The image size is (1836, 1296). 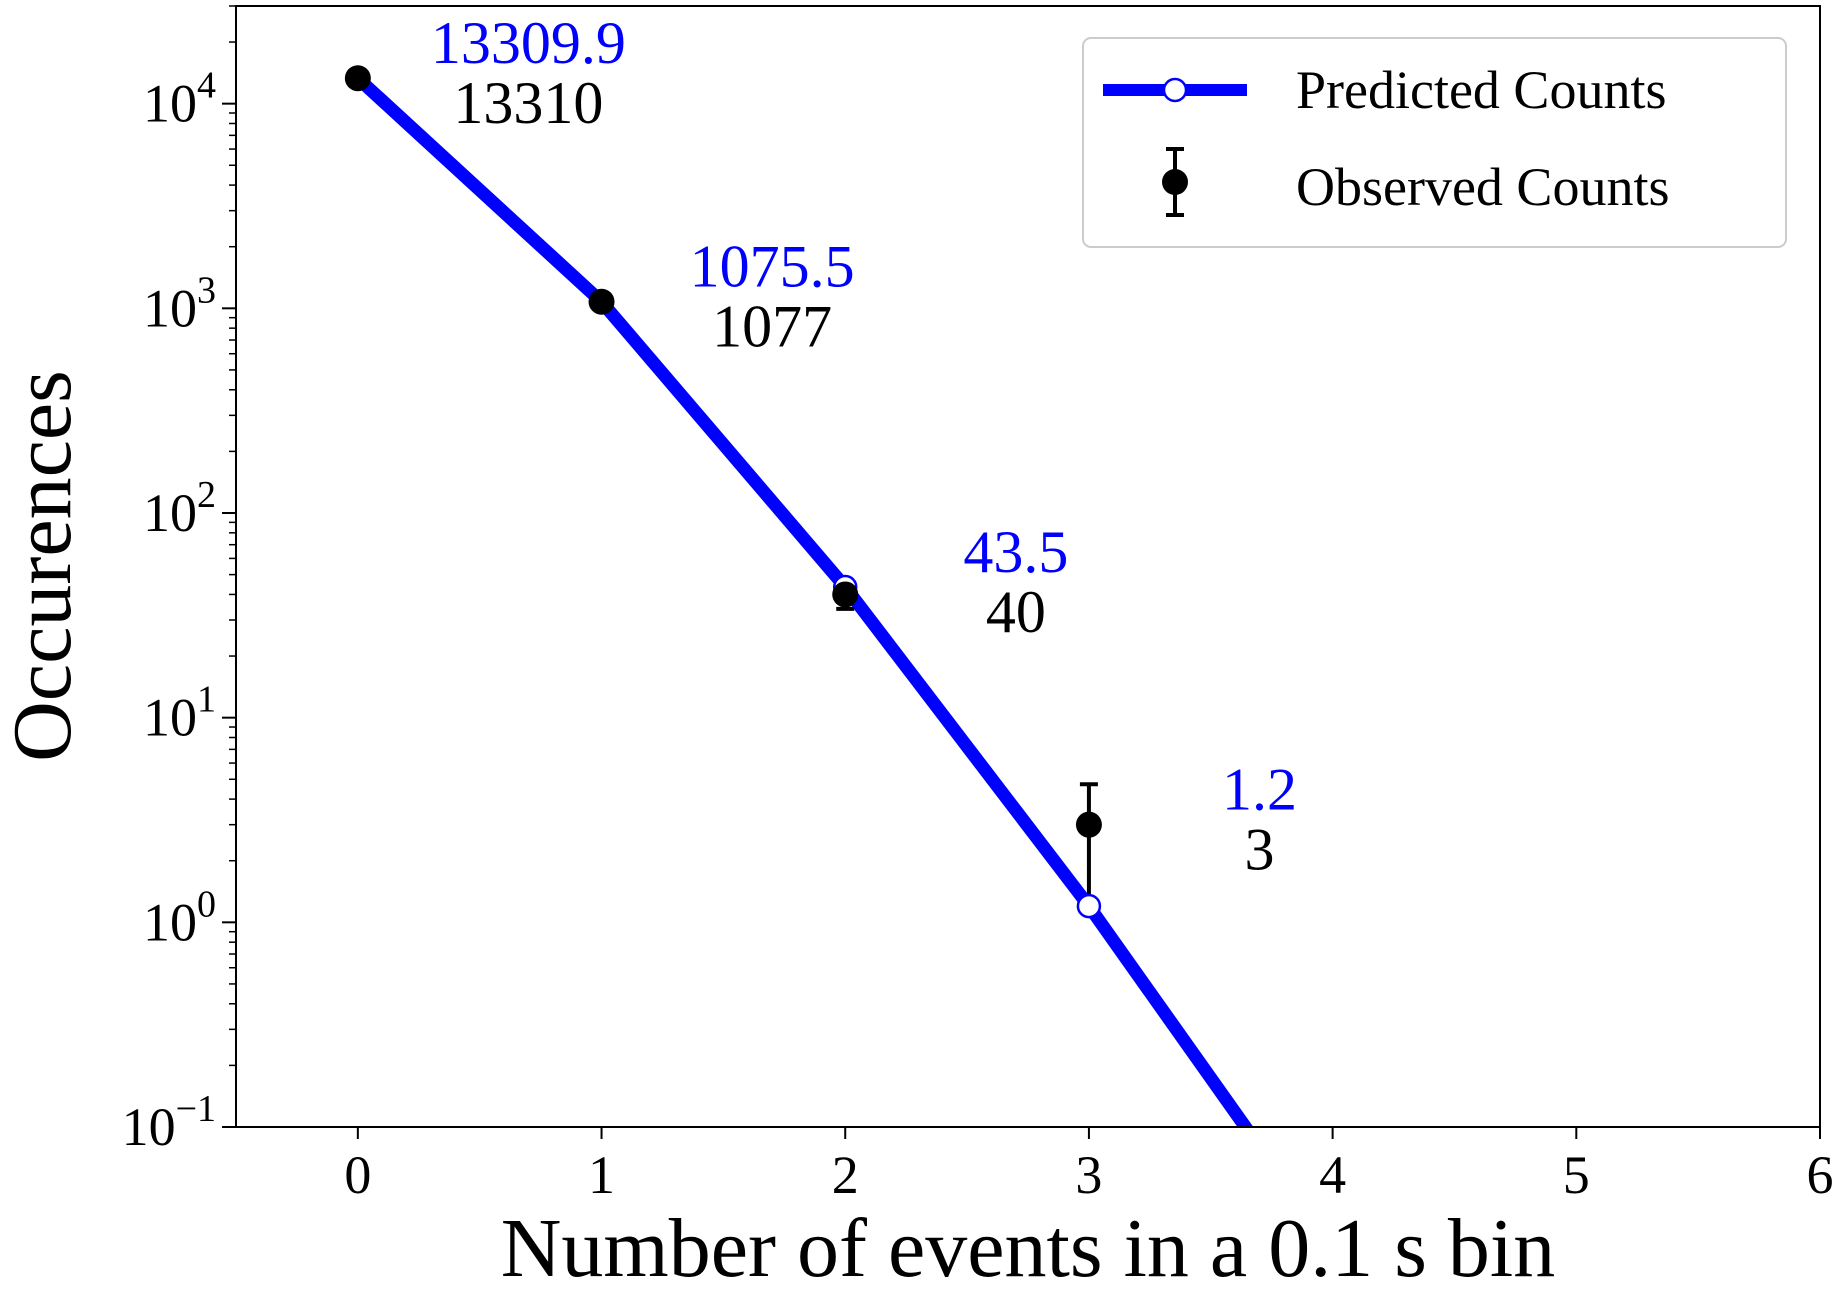 What do you see at coordinates (1260, 850) in the screenshot?
I see `annotation-observed: 3` at bounding box center [1260, 850].